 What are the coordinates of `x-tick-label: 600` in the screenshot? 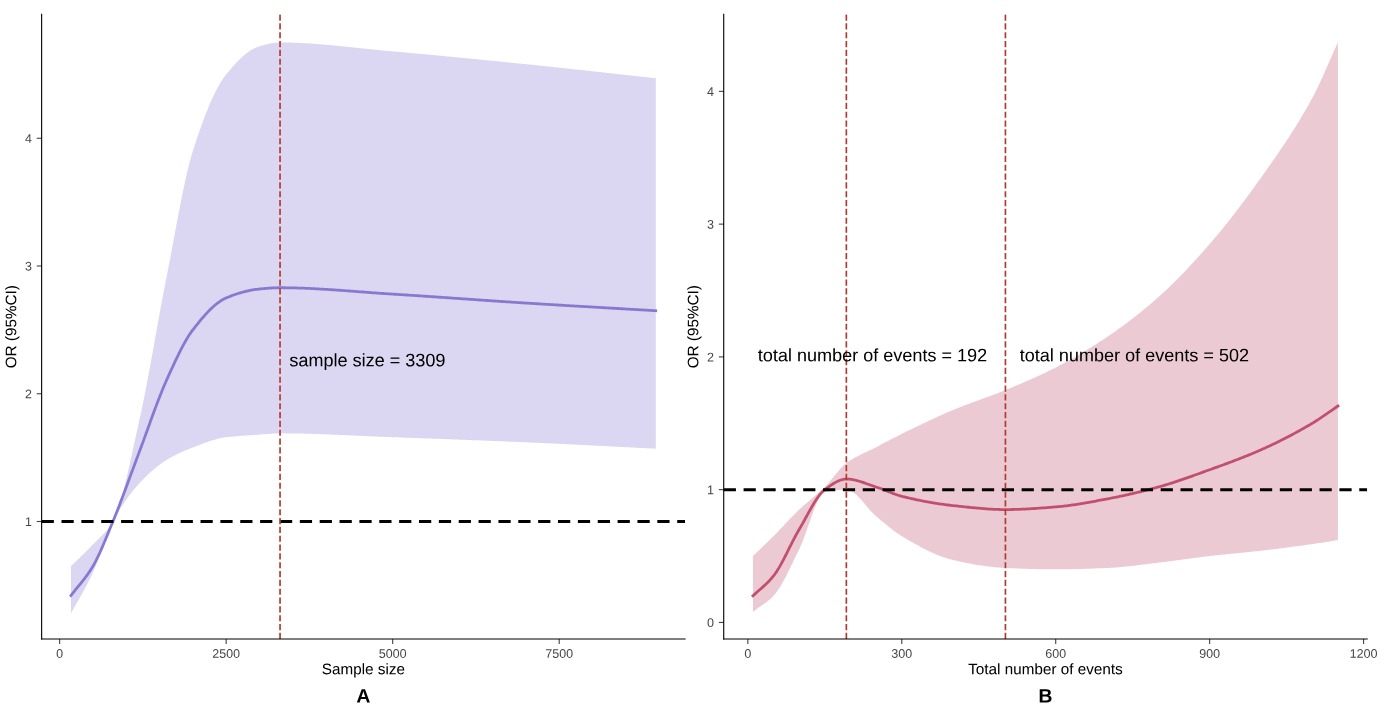 It's located at (1055, 653).